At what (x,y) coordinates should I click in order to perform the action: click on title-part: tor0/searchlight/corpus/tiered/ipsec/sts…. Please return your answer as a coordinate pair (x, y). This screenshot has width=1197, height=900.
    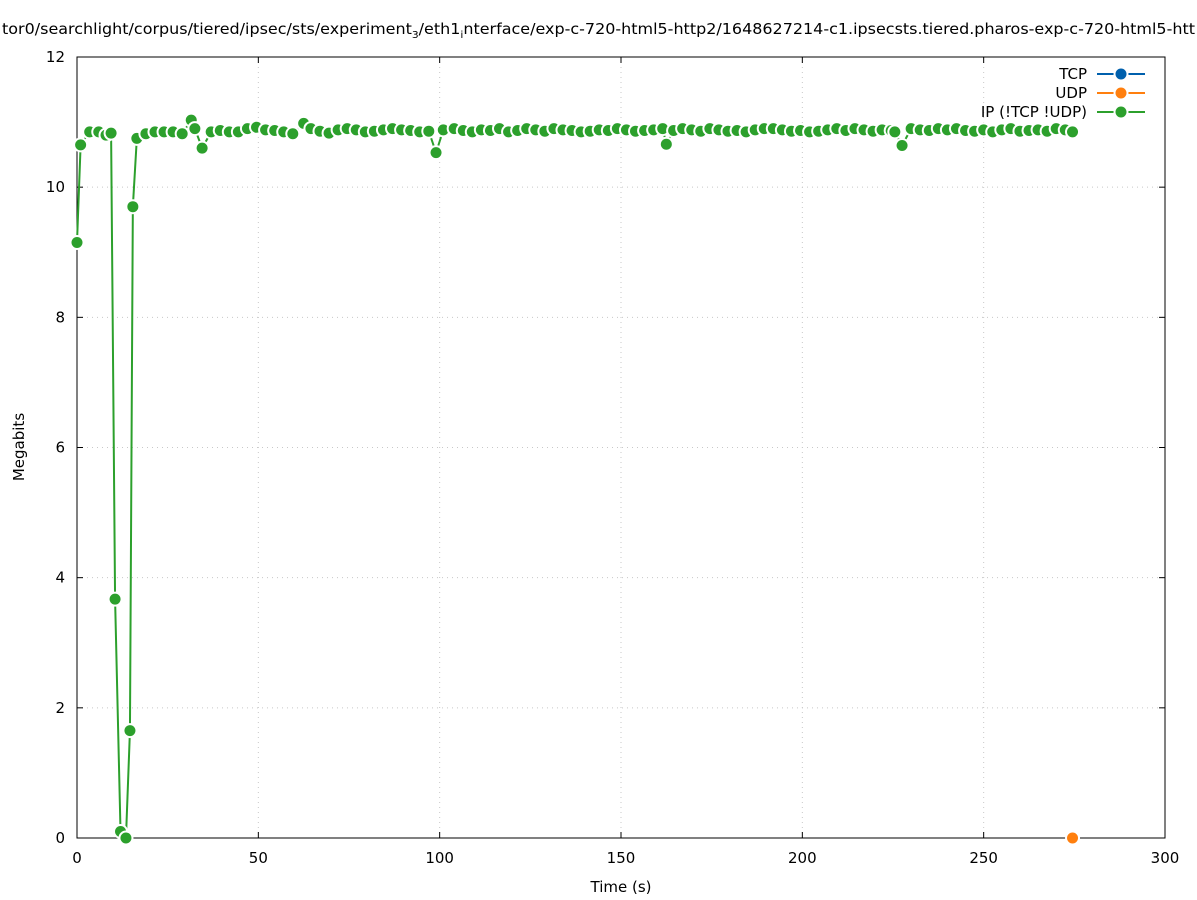
    Looking at the image, I should click on (207, 29).